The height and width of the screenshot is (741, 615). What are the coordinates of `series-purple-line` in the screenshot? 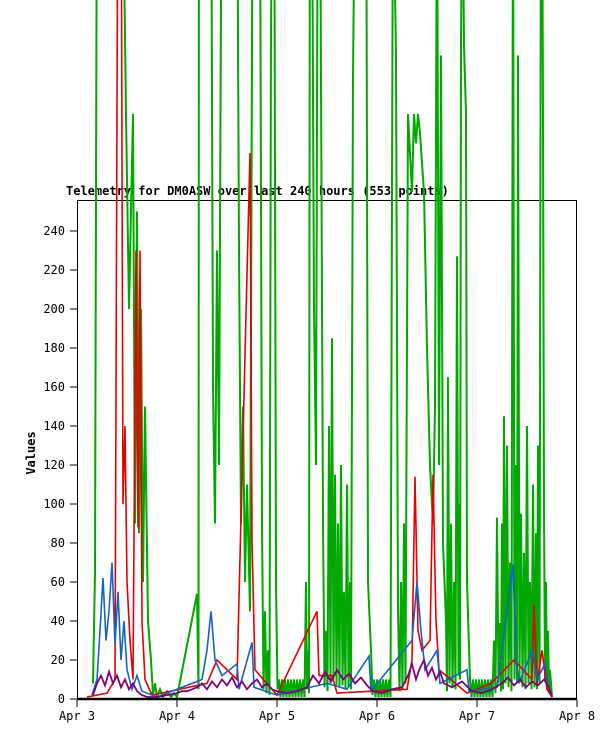 It's located at (322, 677).